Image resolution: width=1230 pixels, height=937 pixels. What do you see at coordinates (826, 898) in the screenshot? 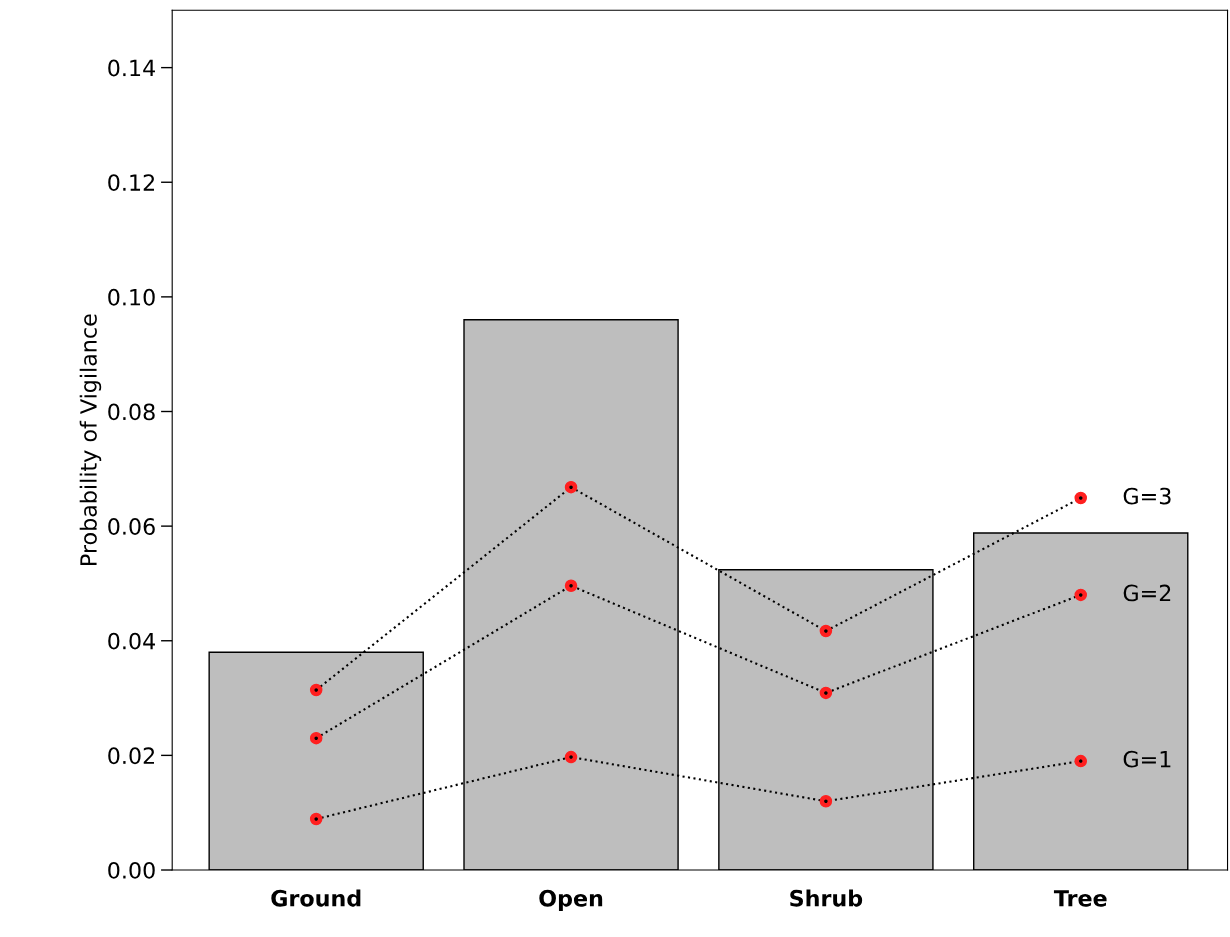
I see `x-tick-label: Shrub` at bounding box center [826, 898].